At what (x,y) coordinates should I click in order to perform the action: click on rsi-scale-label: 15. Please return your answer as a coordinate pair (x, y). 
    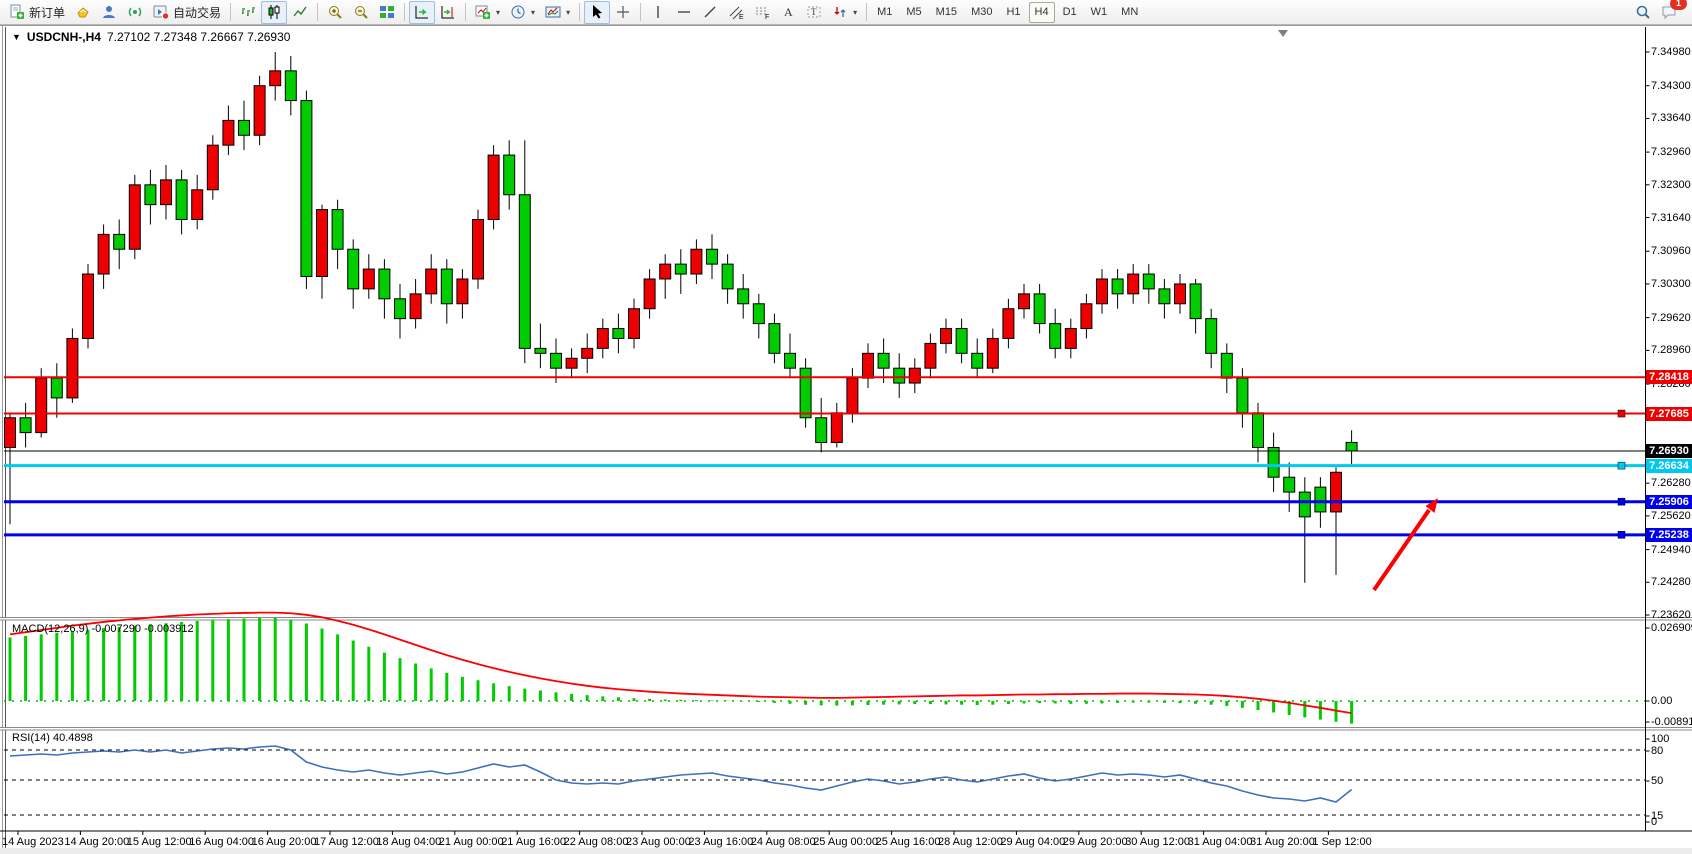
    Looking at the image, I should click on (1657, 816).